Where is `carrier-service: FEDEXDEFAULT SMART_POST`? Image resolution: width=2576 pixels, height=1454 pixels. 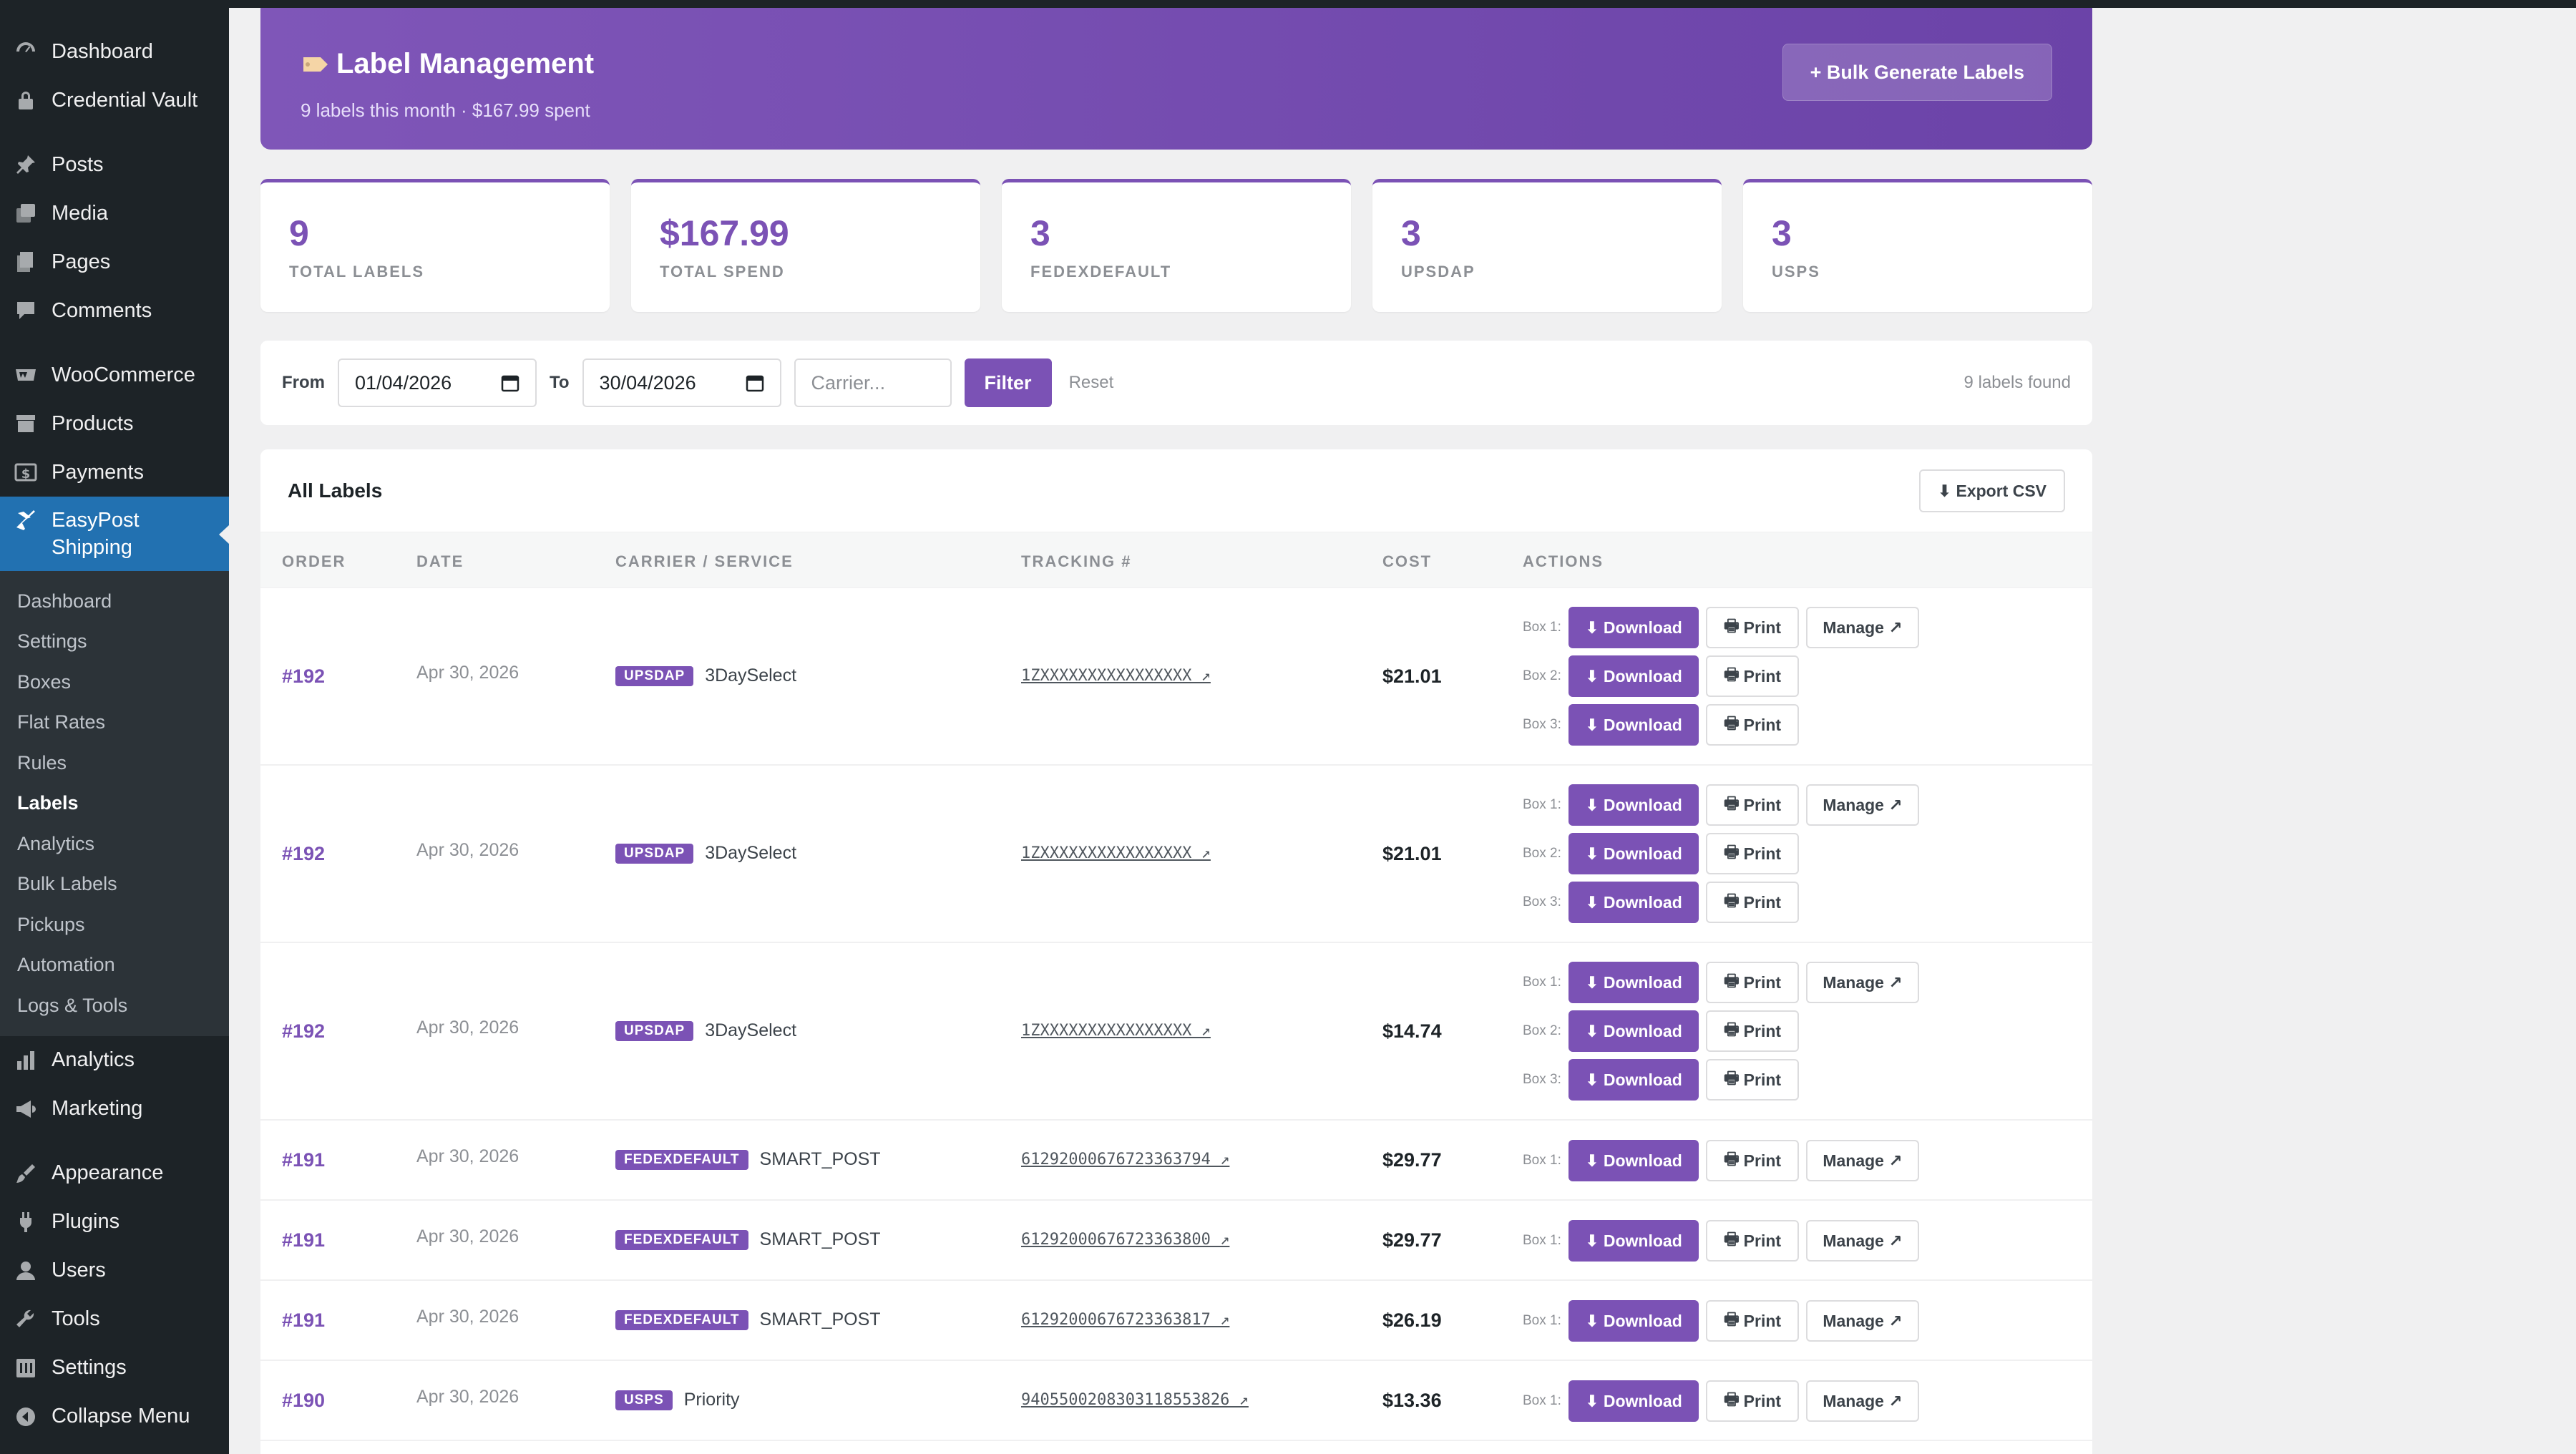
carrier-service: FEDEXDEFAULT SMART_POST is located at coordinates (748, 1239).